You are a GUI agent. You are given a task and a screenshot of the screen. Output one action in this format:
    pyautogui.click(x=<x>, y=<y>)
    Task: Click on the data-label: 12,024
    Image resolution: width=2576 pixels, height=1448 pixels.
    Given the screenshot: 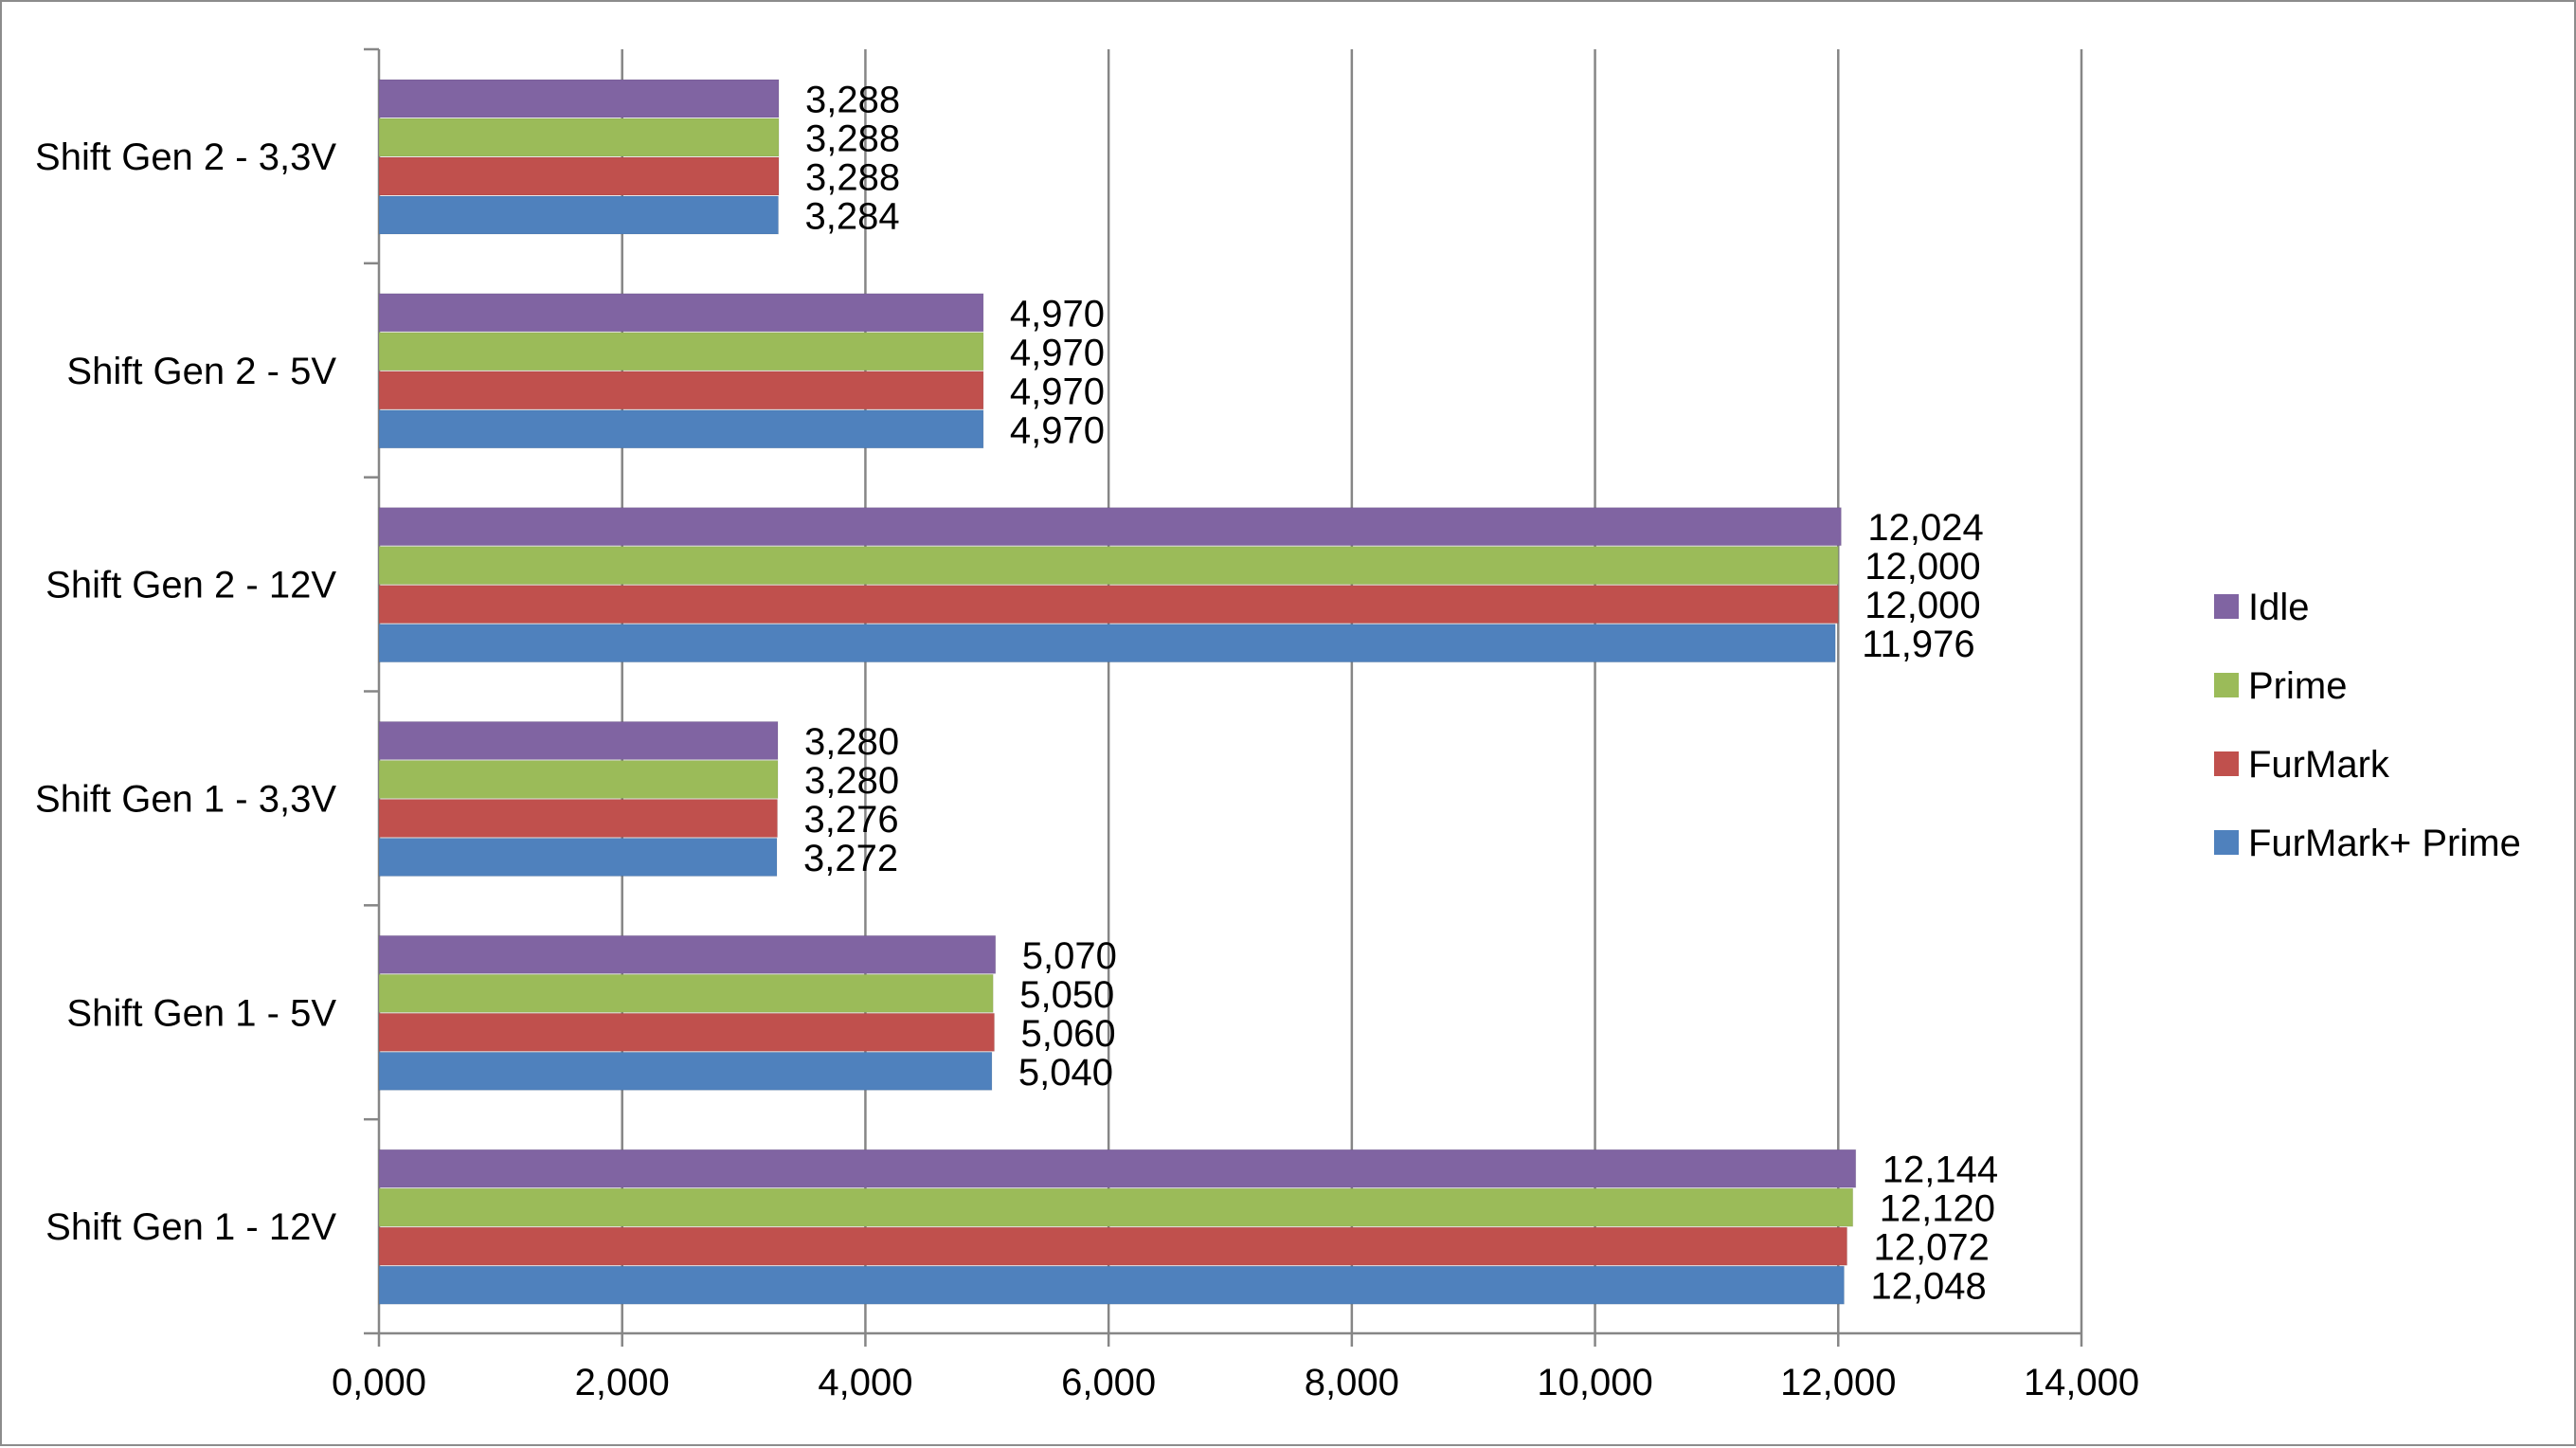 What is the action you would take?
    pyautogui.click(x=1925, y=528)
    